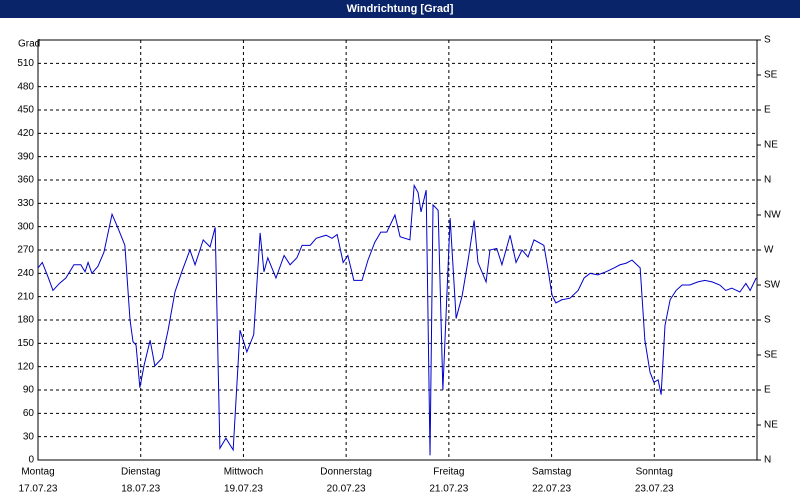 This screenshot has height=500, width=800. Describe the element at coordinates (25, 366) in the screenshot. I see `y-tick-label: 120` at that location.